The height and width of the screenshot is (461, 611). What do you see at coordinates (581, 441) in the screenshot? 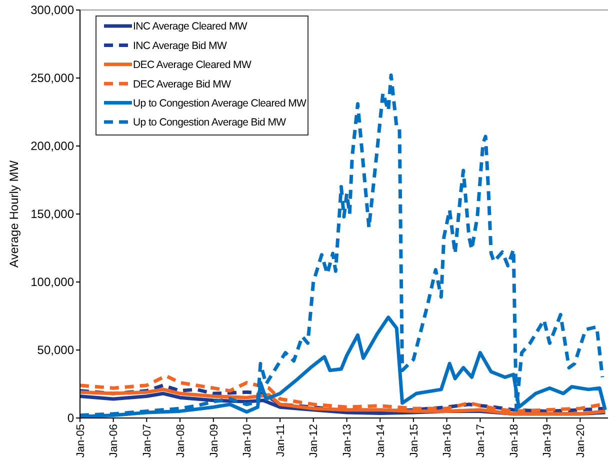
I see `x-tick-label: Jan-20` at bounding box center [581, 441].